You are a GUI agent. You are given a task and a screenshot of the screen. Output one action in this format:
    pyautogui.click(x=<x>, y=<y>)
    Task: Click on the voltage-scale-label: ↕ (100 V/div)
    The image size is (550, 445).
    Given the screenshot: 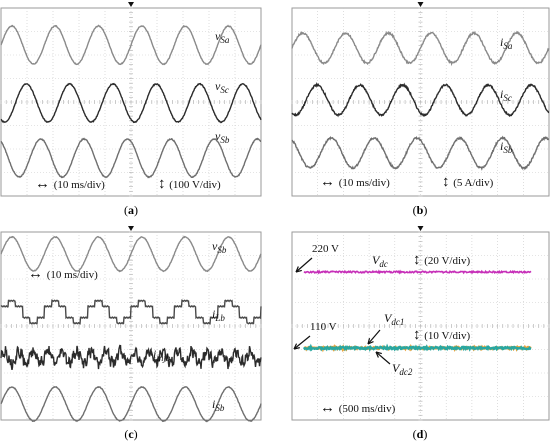 What is the action you would take?
    pyautogui.click(x=189, y=184)
    